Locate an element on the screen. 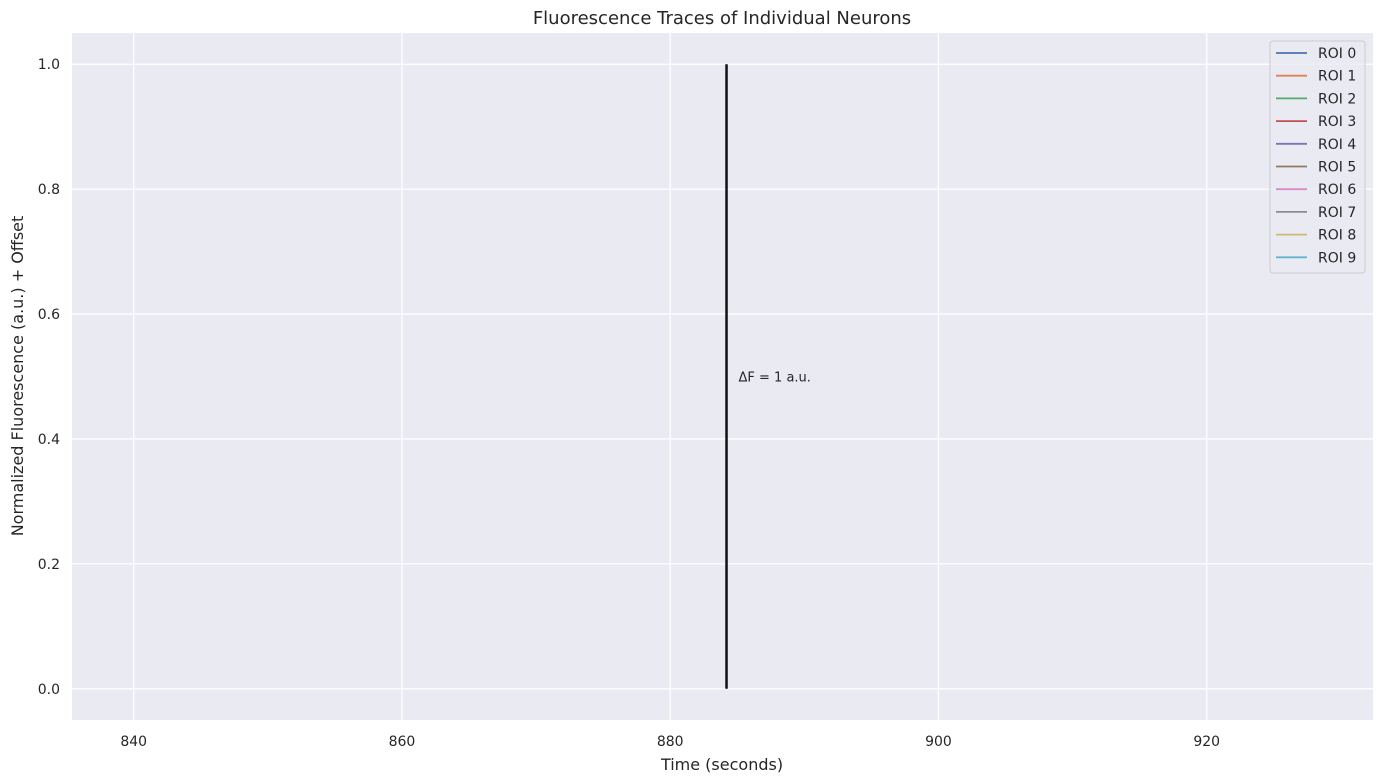 The height and width of the screenshot is (784, 1384). legend-label: ROI 2 is located at coordinates (1337, 99).